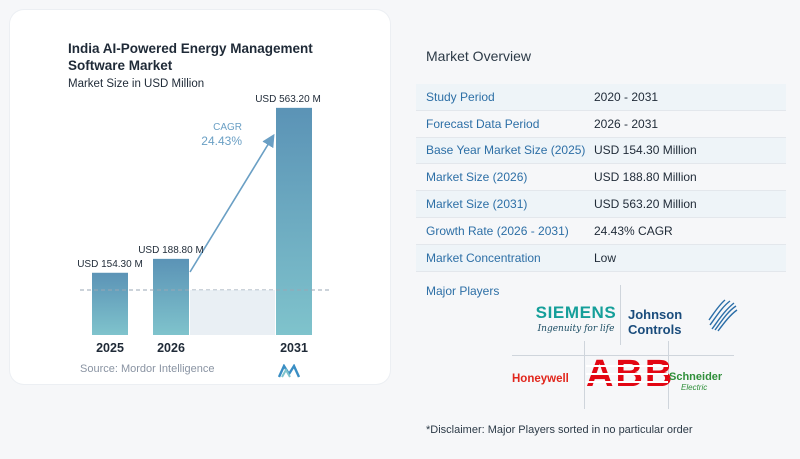 The image size is (800, 459). I want to click on row-label: Market Size (2026), so click(477, 177).